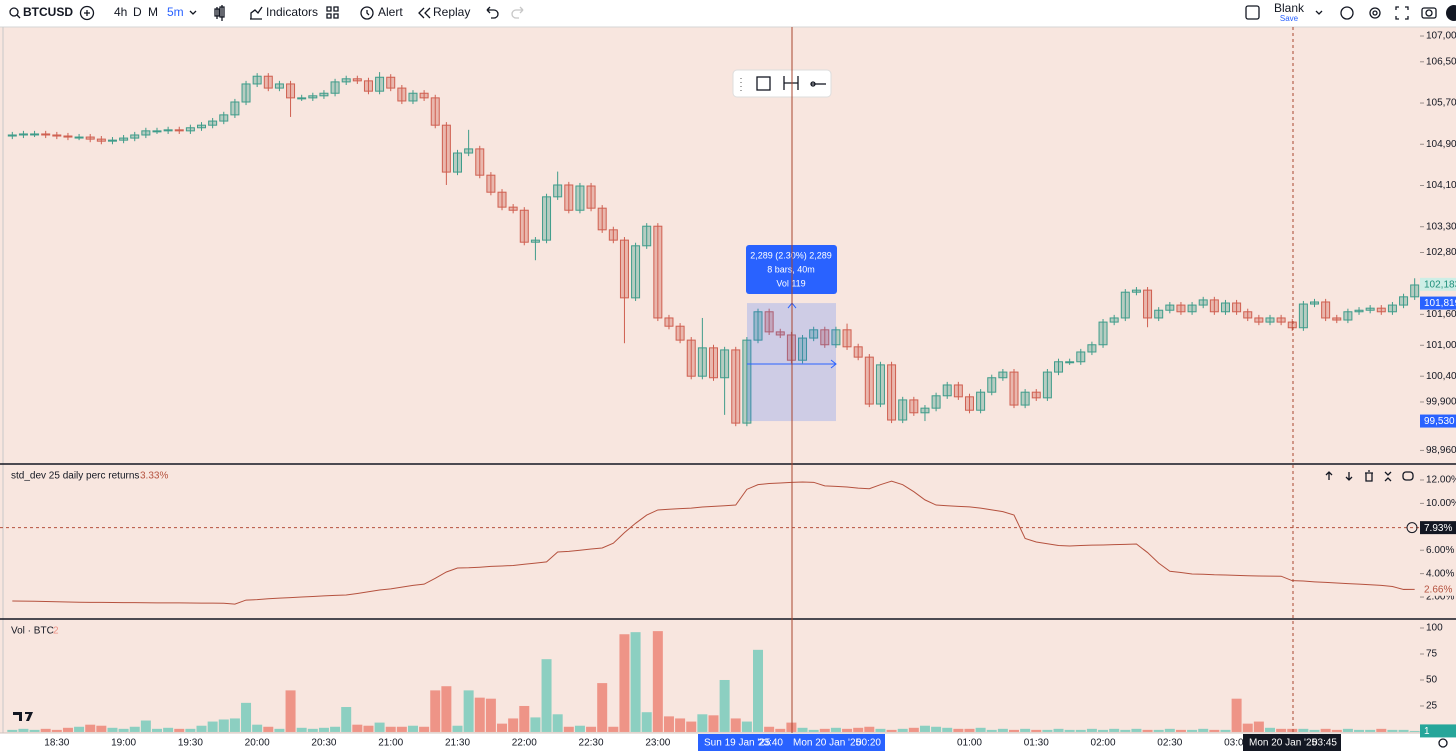 The height and width of the screenshot is (752, 1456). What do you see at coordinates (1289, 18) in the screenshot?
I see `save-button: Save` at bounding box center [1289, 18].